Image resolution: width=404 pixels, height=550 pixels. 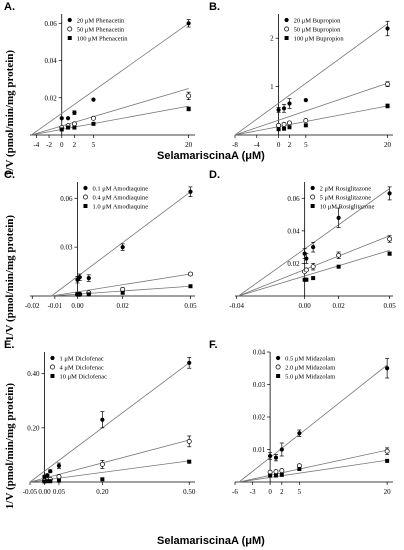 I want to click on panel-label: E., so click(x=9, y=345).